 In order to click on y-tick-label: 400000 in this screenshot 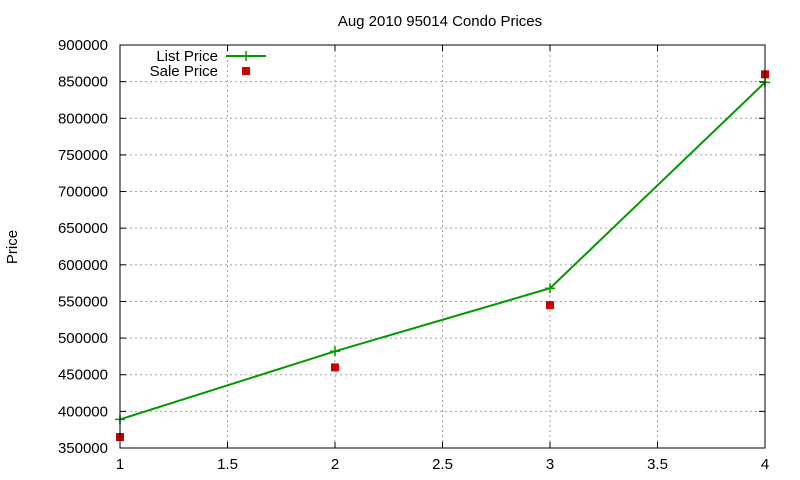, I will do `click(83, 411)`.